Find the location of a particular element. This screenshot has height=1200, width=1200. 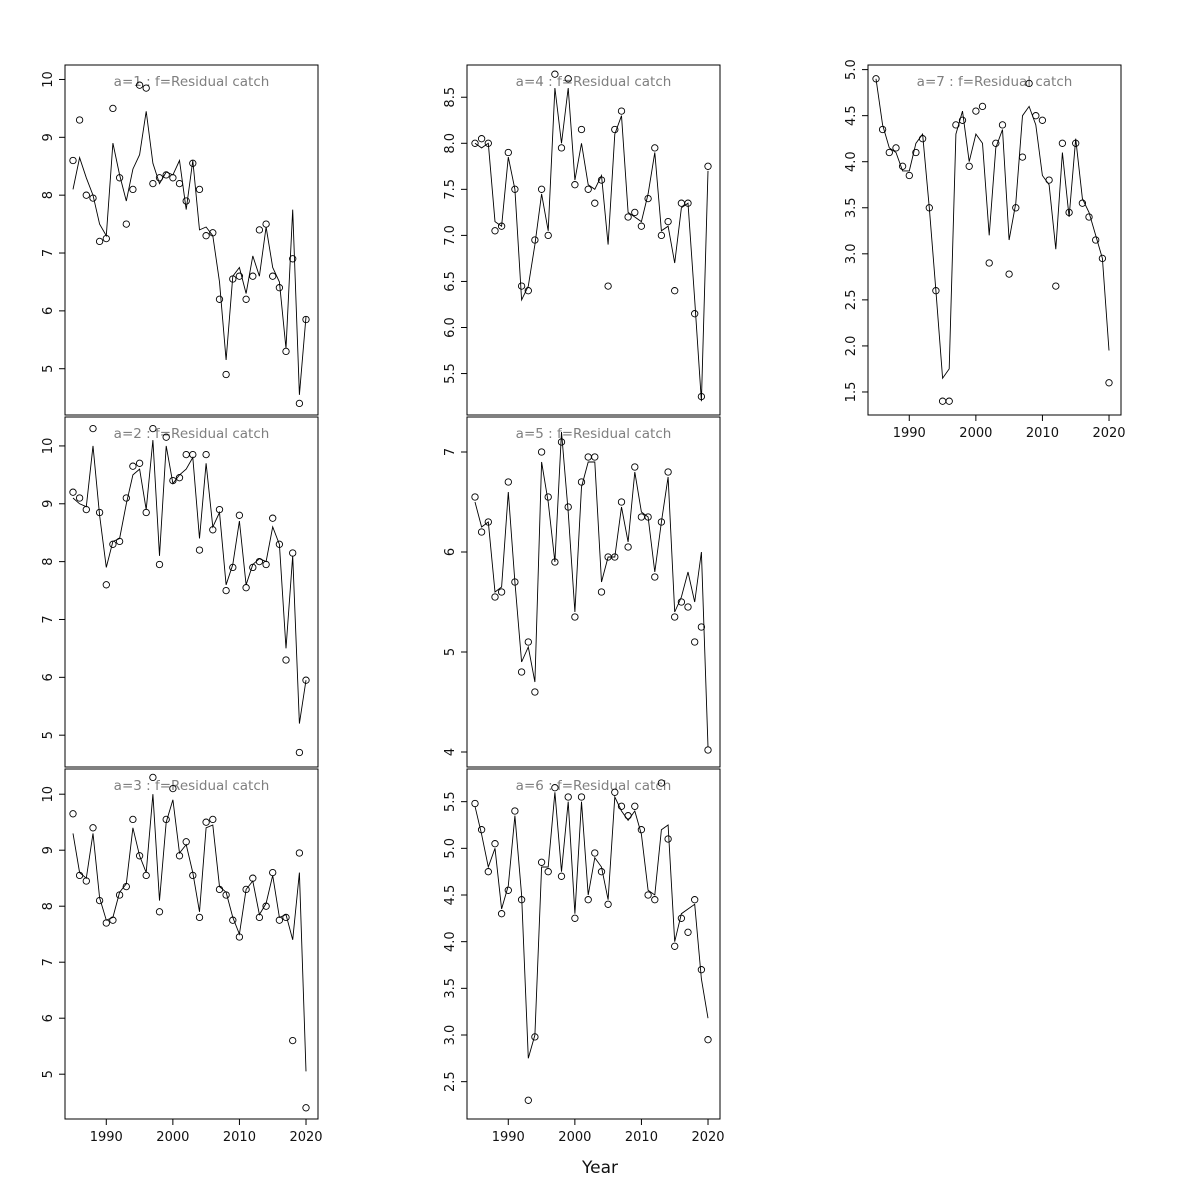

x-tick-label: 2000 is located at coordinates (172, 1137).